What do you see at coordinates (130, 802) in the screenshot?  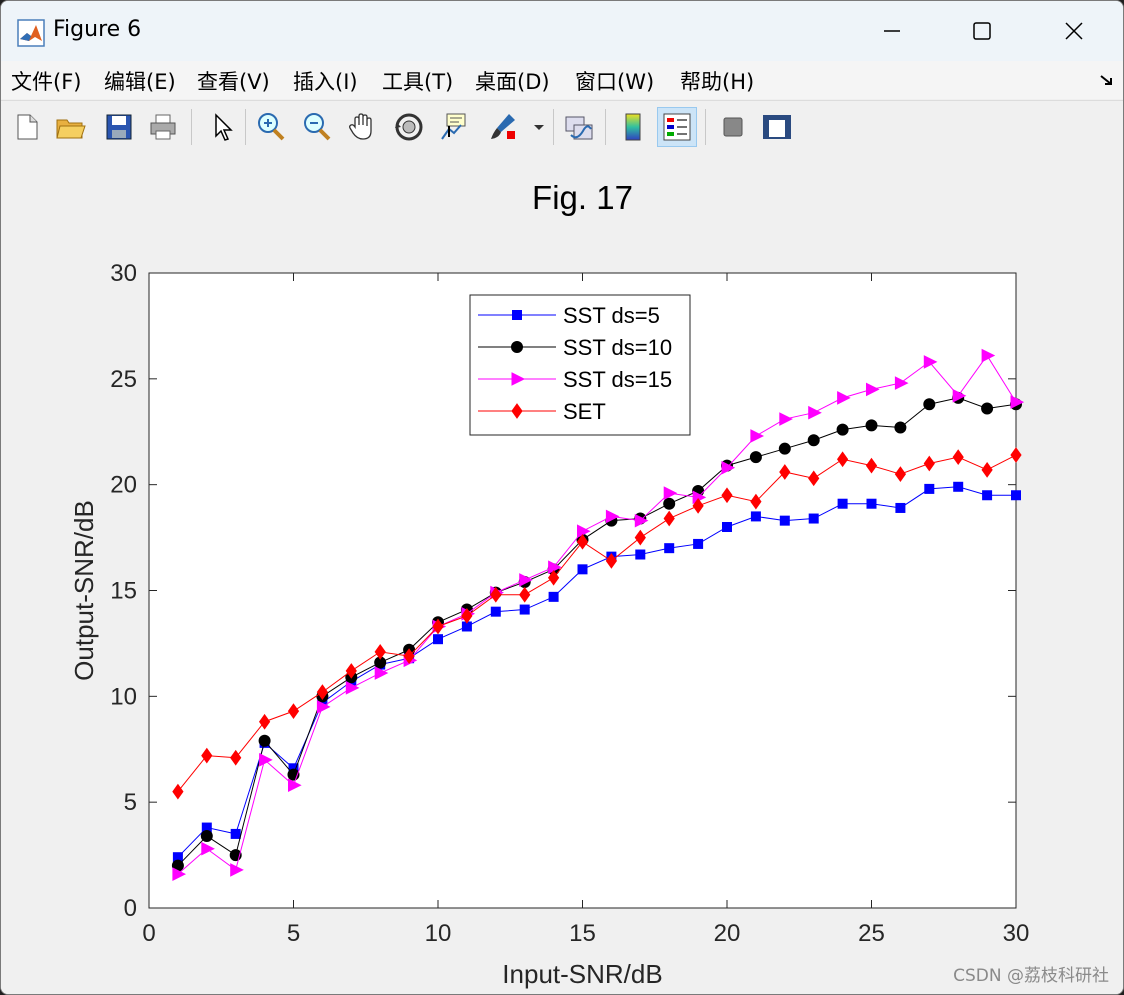 I see `y-tick-label: 5` at bounding box center [130, 802].